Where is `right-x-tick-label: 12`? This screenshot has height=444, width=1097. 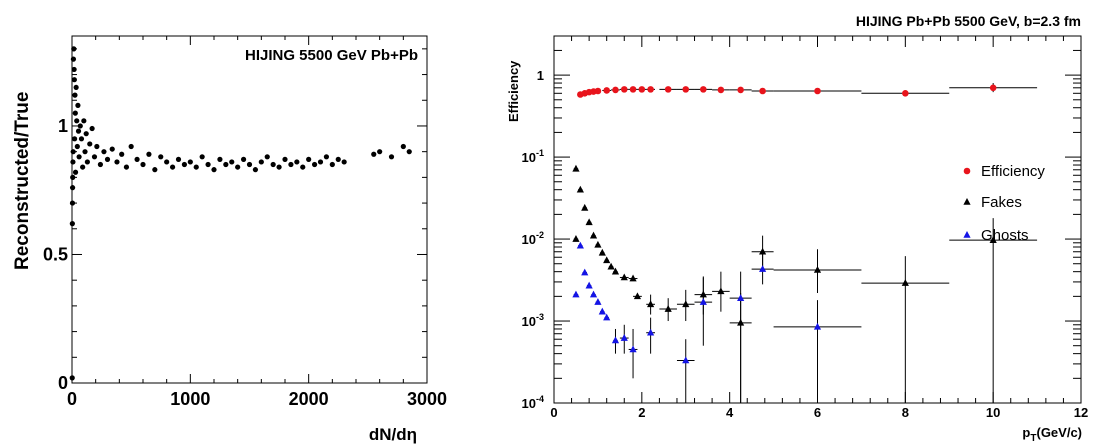
right-x-tick-label: 12 is located at coordinates (1081, 412).